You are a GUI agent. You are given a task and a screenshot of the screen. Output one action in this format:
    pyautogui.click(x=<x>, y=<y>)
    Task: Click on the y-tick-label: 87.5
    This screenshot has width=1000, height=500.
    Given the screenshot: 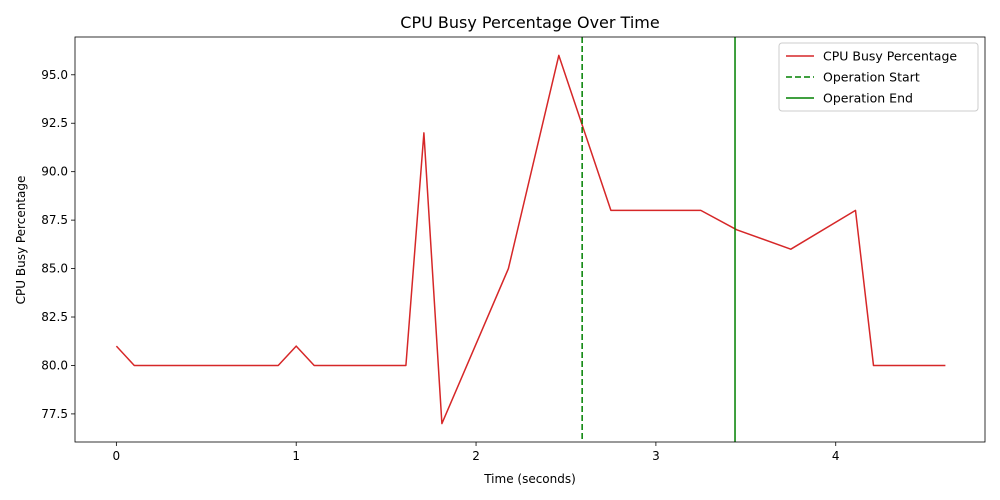 What is the action you would take?
    pyautogui.click(x=54, y=220)
    